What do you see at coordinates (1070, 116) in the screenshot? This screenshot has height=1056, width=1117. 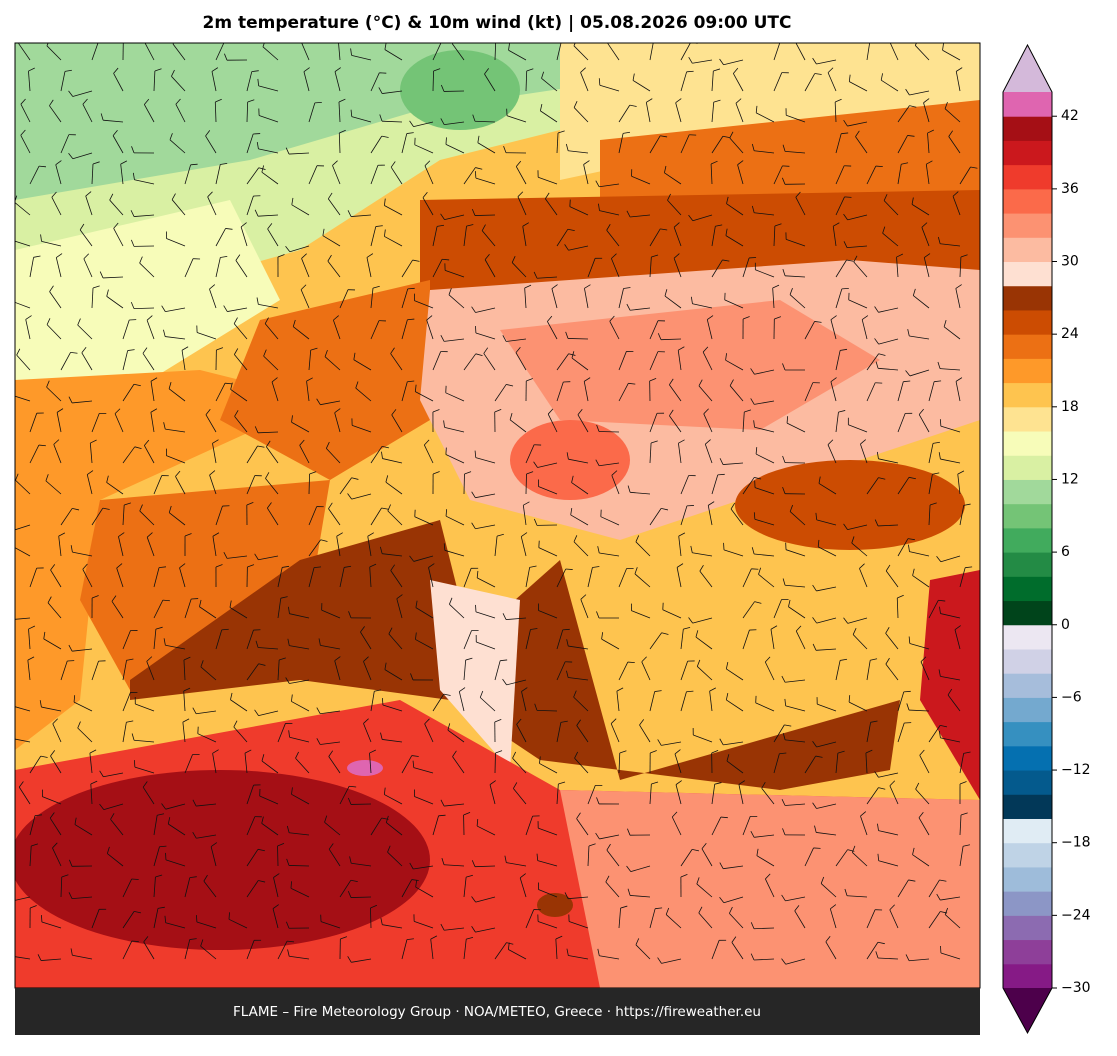 I see `colorbar-tick-label: 42` at bounding box center [1070, 116].